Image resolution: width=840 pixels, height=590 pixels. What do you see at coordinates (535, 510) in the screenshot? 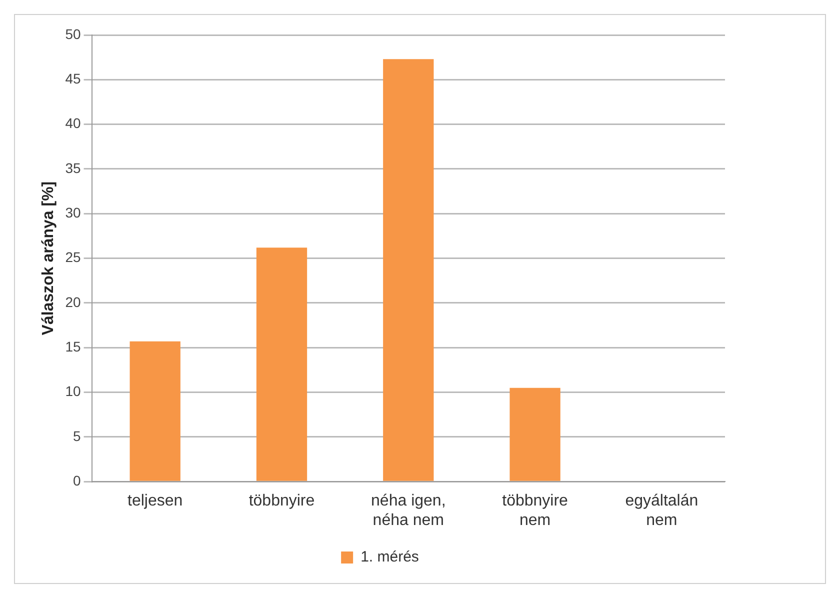
I see `x-tick-label: többnyire nem` at bounding box center [535, 510].